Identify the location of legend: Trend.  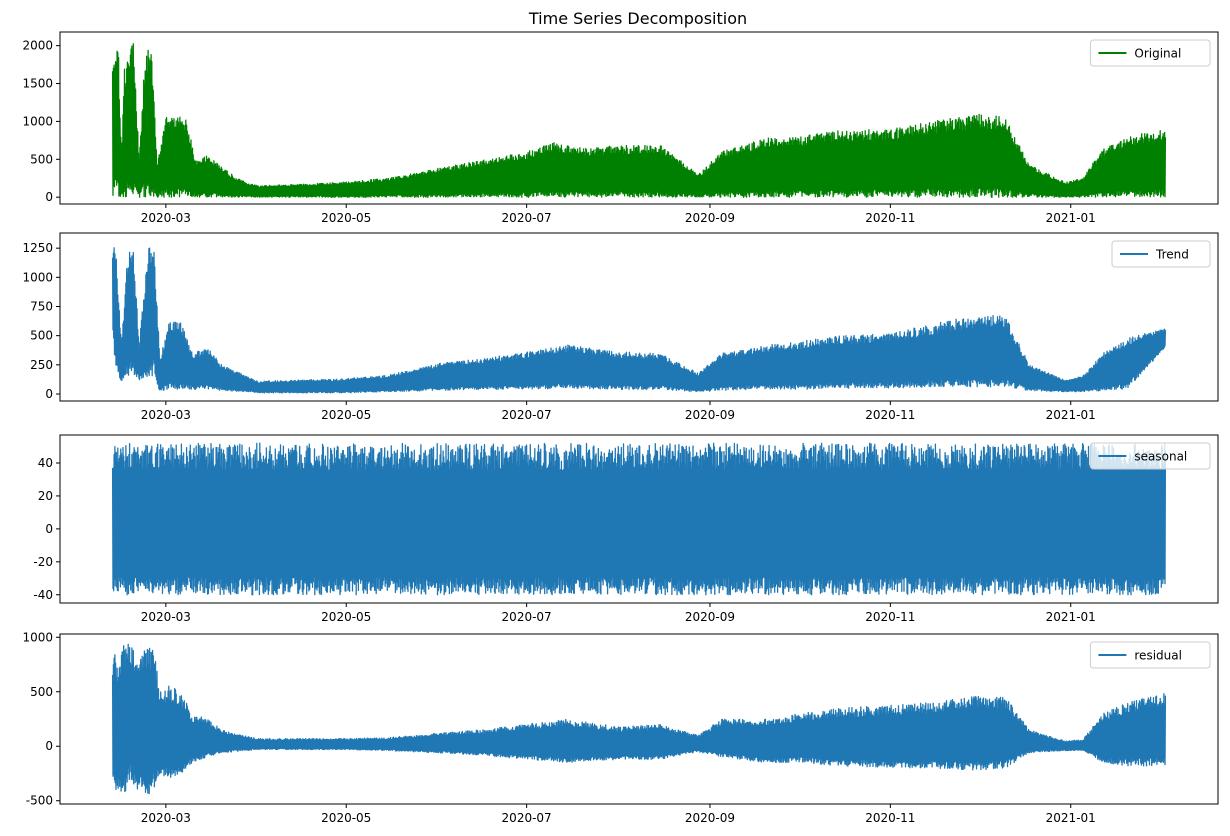
(1161, 254).